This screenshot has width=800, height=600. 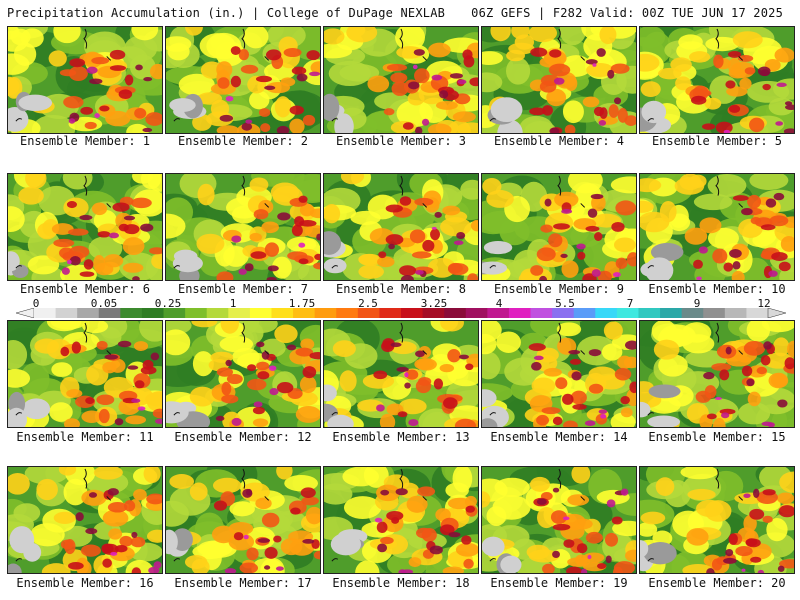 I want to click on ensemble-member-label-18: Ensemble Member: 18, so click(x=401, y=583).